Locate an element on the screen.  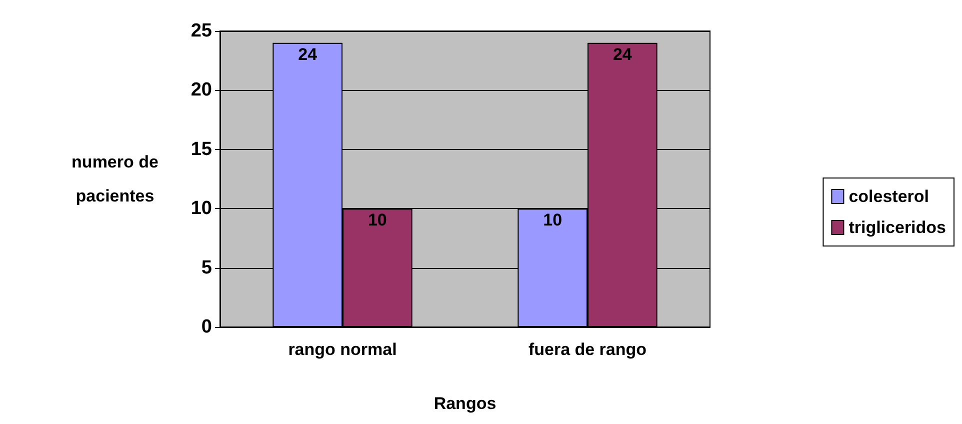
y-tick-label: 25 is located at coordinates (201, 31).